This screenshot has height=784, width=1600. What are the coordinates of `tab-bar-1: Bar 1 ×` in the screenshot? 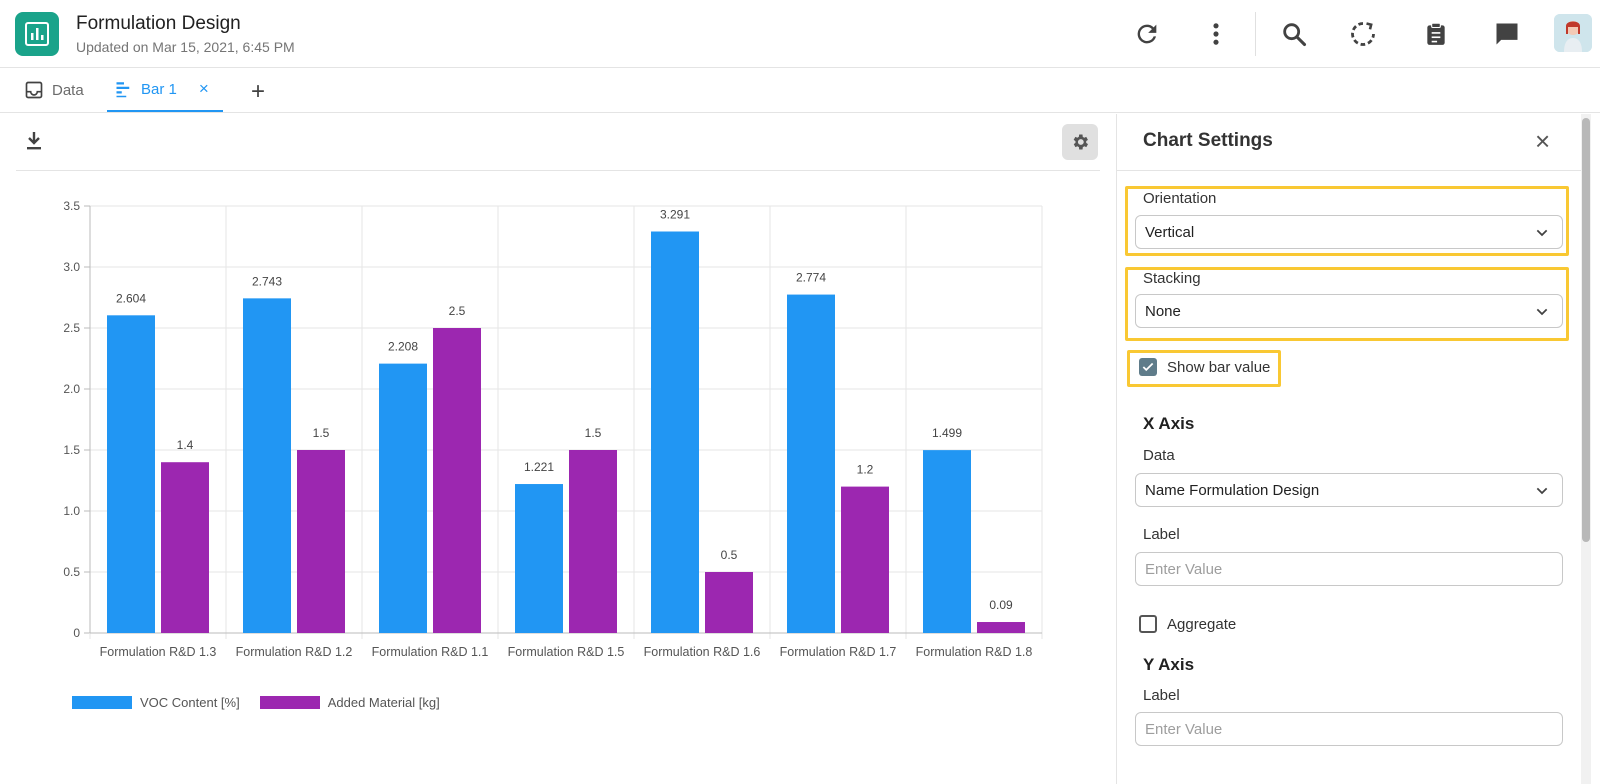 It's located at (165, 90).